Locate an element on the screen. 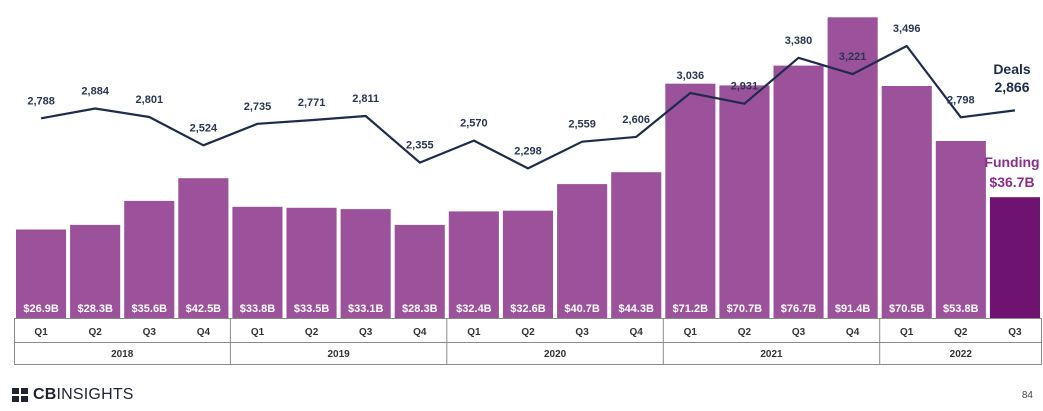  funding-bar-label: $33.8B is located at coordinates (258, 309).